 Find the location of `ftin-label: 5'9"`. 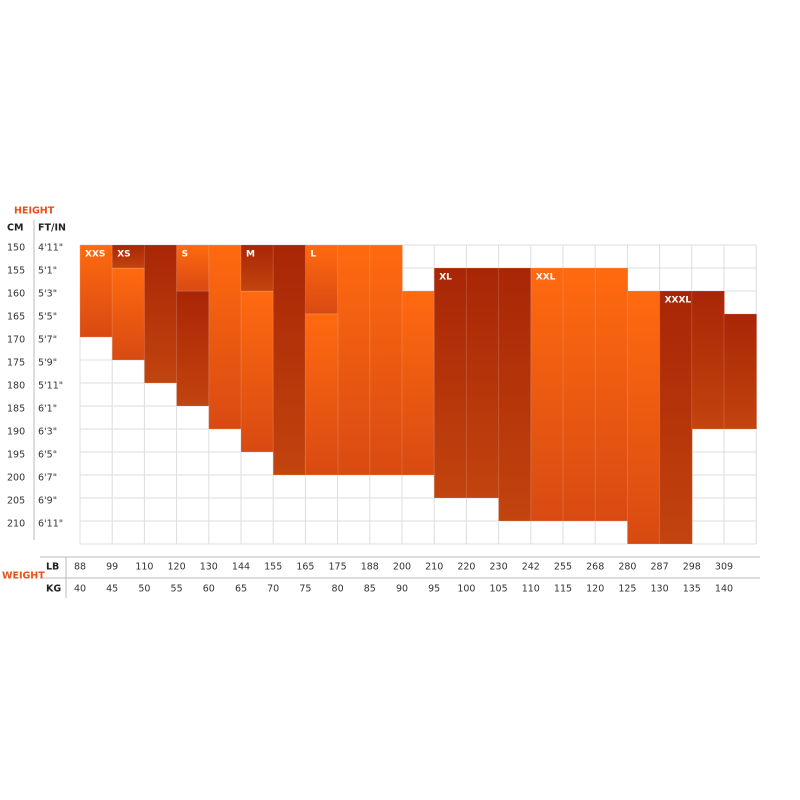

ftin-label: 5'9" is located at coordinates (47, 363).